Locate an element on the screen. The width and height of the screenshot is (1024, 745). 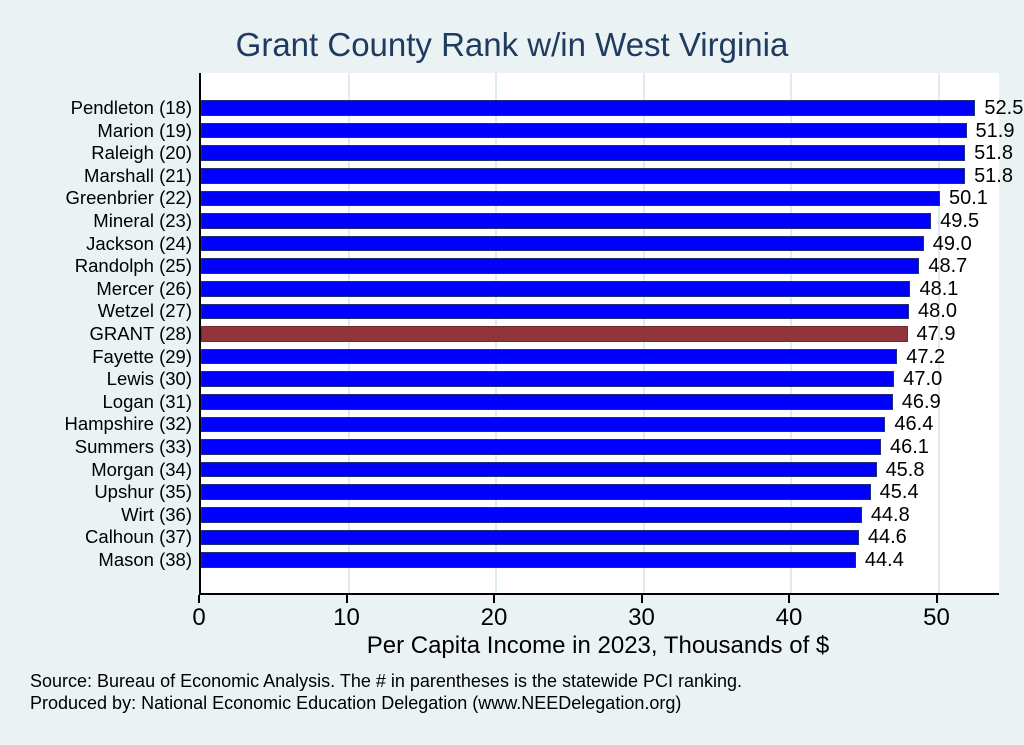
gridline is located at coordinates (938, 333).